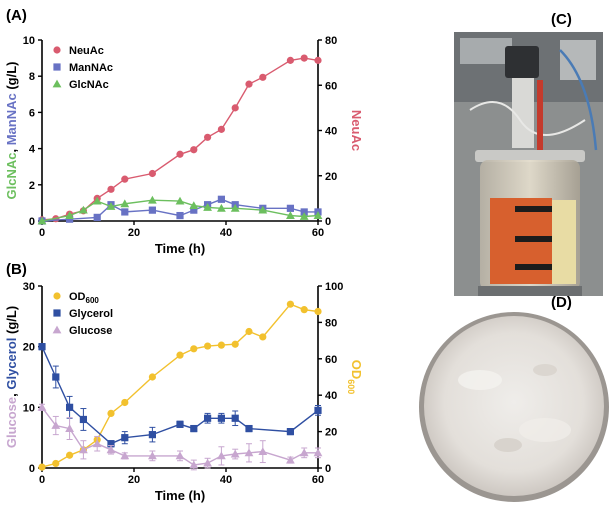 Image resolution: width=615 pixels, height=513 pixels. Describe the element at coordinates (57, 329) in the screenshot. I see `chart-b-legend-marker-glucose` at that location.